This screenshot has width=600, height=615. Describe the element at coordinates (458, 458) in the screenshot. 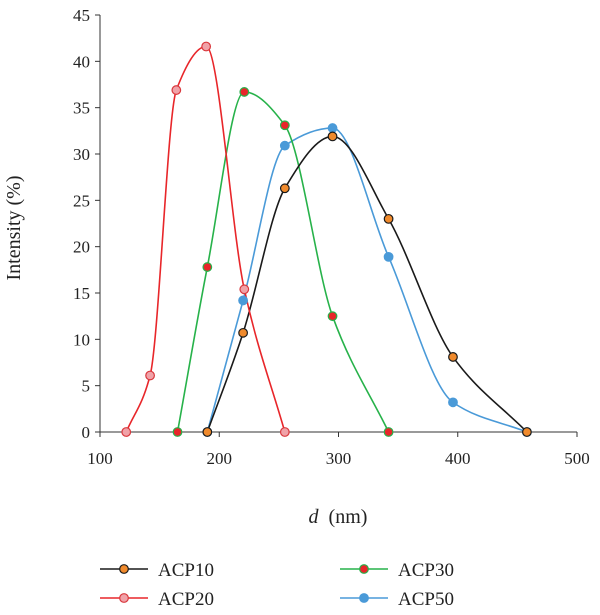

I see `x-tick-label: 400` at that location.